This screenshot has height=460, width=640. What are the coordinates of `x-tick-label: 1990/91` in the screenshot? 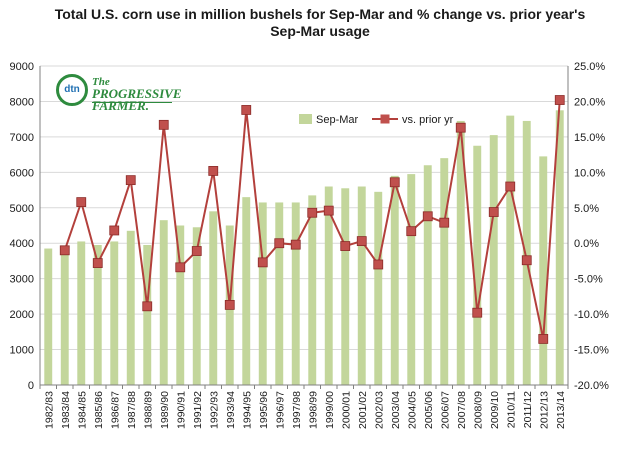 It's located at (181, 410).